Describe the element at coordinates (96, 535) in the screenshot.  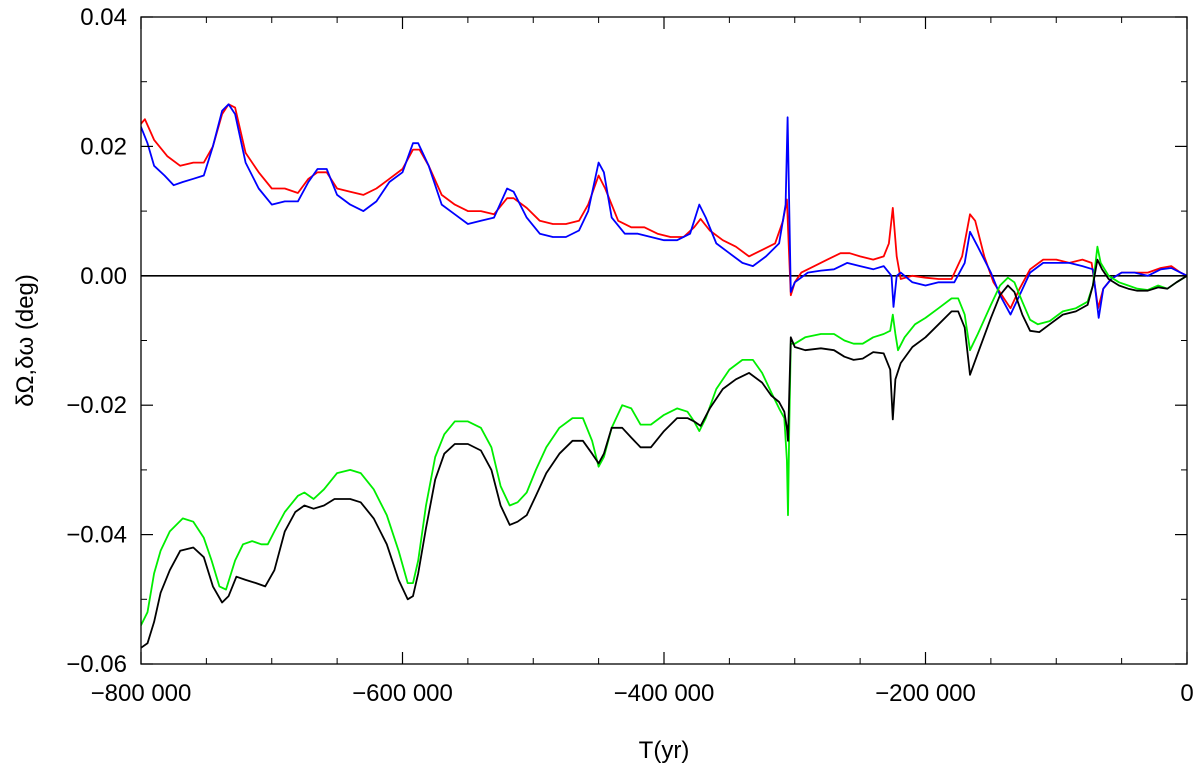
I see `y-tick-label: −0.04` at that location.